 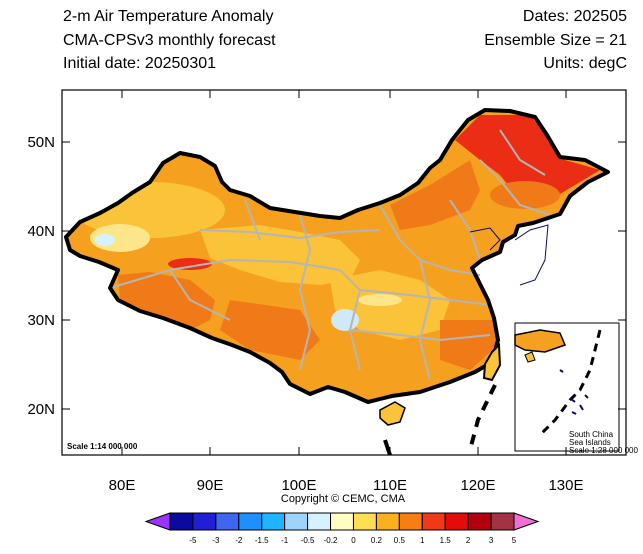 What do you see at coordinates (262, 540) in the screenshot?
I see `colorbar-label: -1.5` at bounding box center [262, 540].